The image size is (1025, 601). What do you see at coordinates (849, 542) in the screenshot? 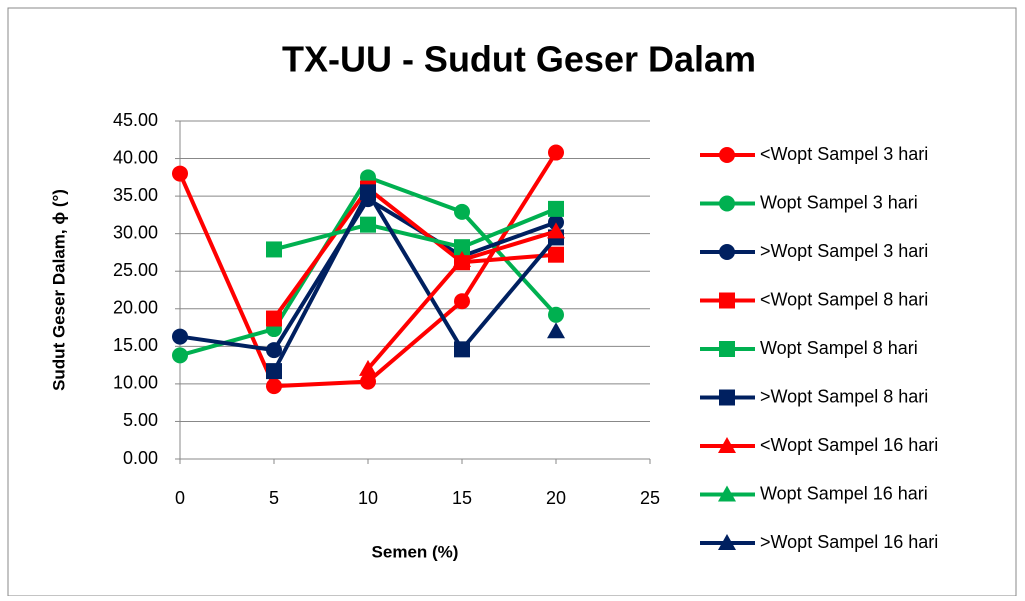
I see `legend-label: >Wopt Sampel 16 hari` at bounding box center [849, 542].